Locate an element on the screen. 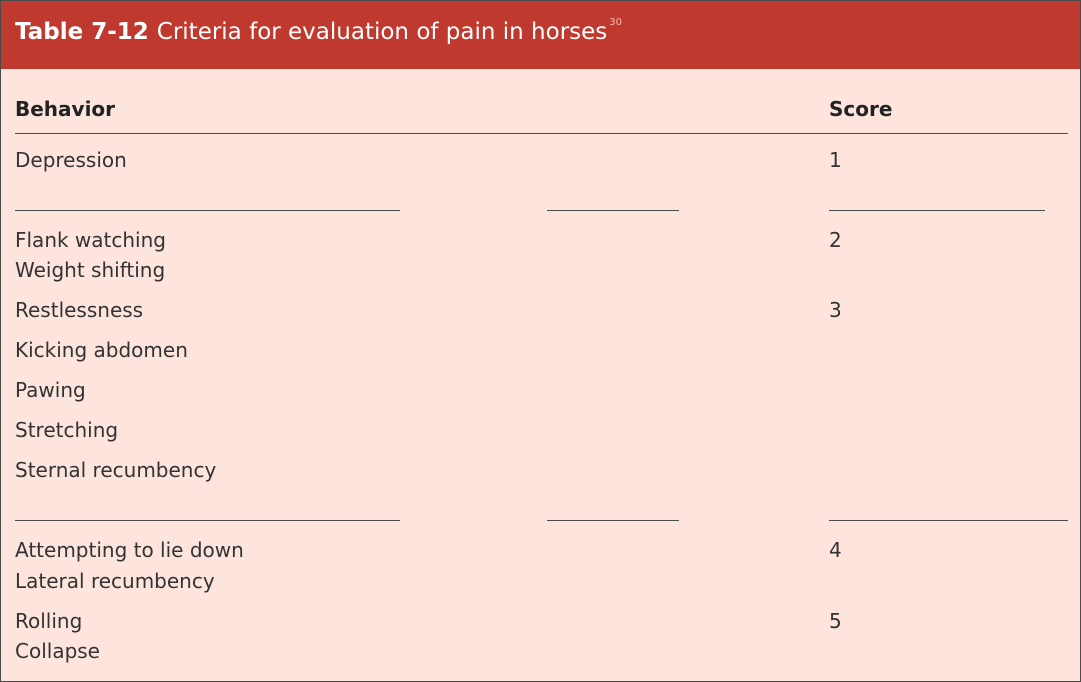  row-behavior: Depression is located at coordinates (71, 160).